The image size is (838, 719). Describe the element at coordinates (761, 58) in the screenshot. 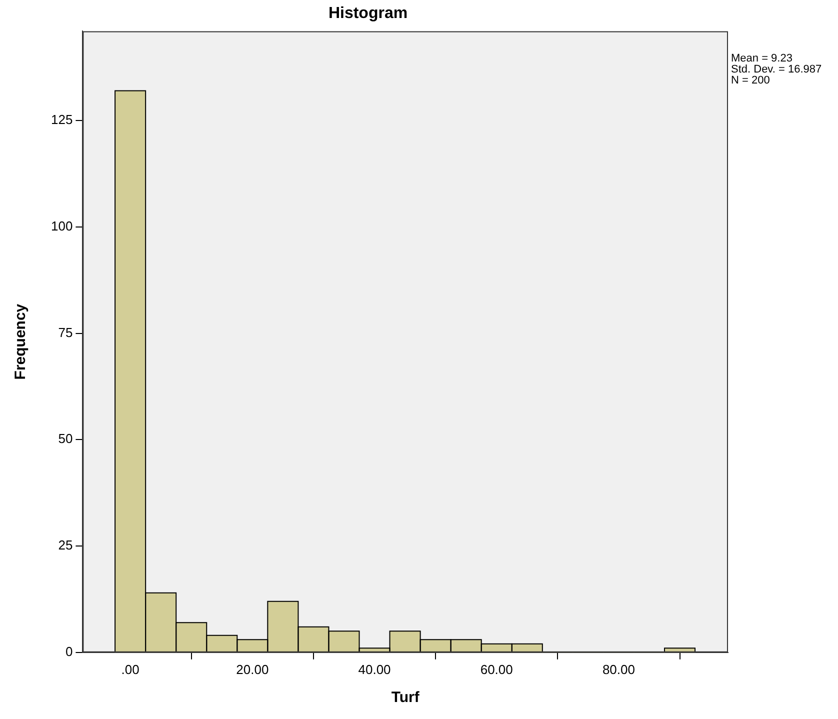

I see `text: Mean = 9.23` at that location.